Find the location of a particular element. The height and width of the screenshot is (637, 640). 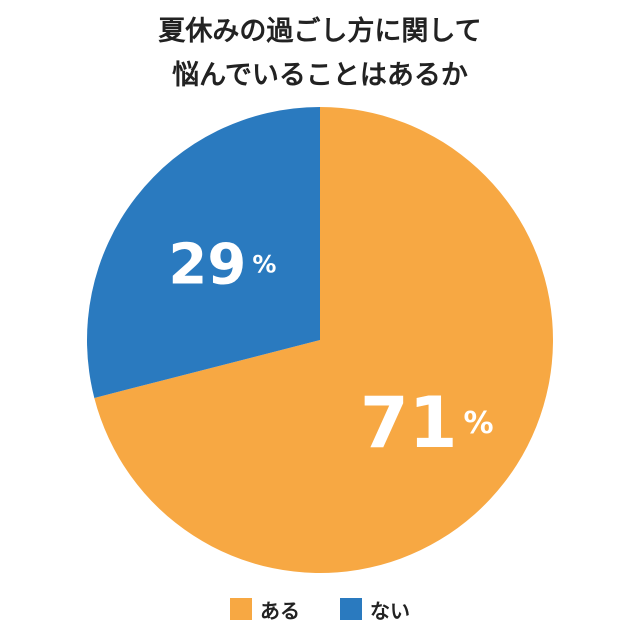

pie-label-value-aru: 71 is located at coordinates (408, 423).